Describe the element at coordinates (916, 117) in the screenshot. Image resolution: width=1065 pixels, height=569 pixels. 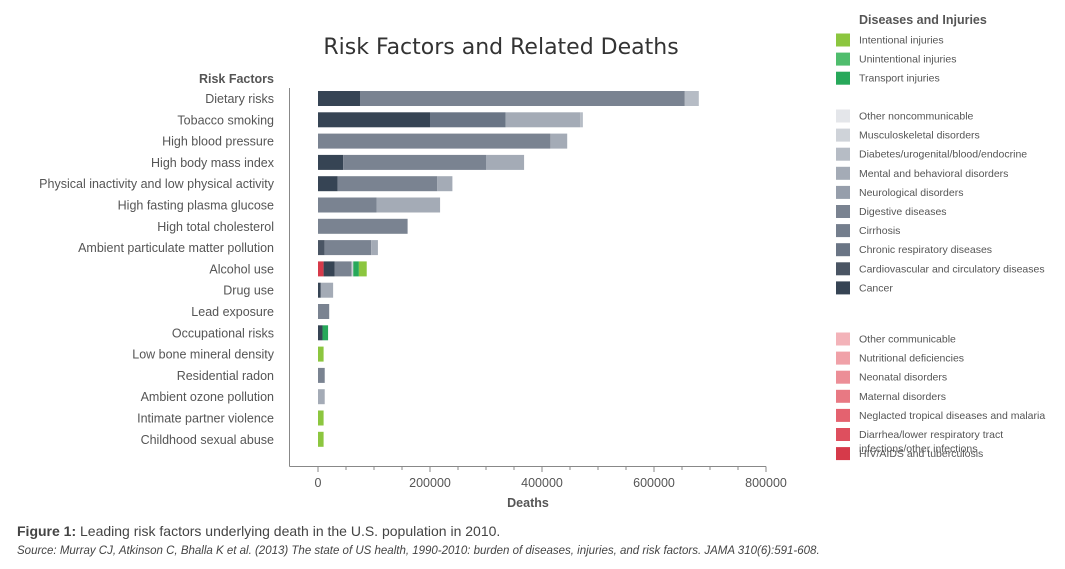
I see `legend-label: Other noncommunicable` at that location.